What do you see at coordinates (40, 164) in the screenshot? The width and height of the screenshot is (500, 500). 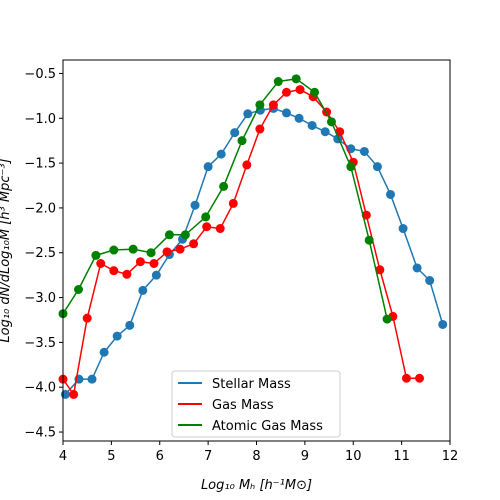 I see `y-tick-label: −1.5` at bounding box center [40, 164].